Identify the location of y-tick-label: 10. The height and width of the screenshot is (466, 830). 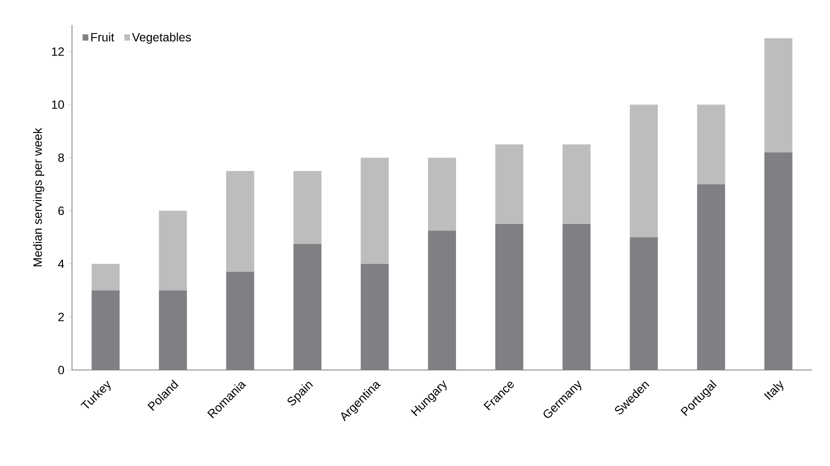
(58, 104).